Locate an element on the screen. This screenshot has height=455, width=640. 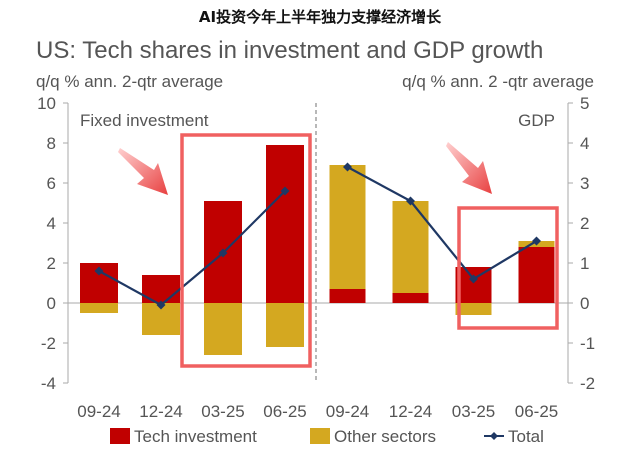
legend-label-other: Other sectors is located at coordinates (385, 436).